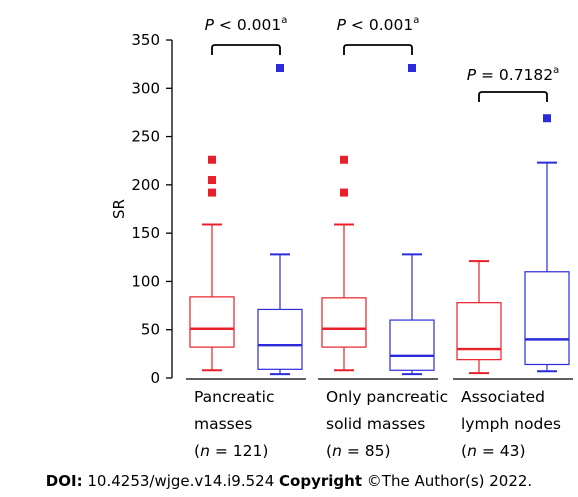  What do you see at coordinates (145, 281) in the screenshot?
I see `y-tick-label: 100` at bounding box center [145, 281].